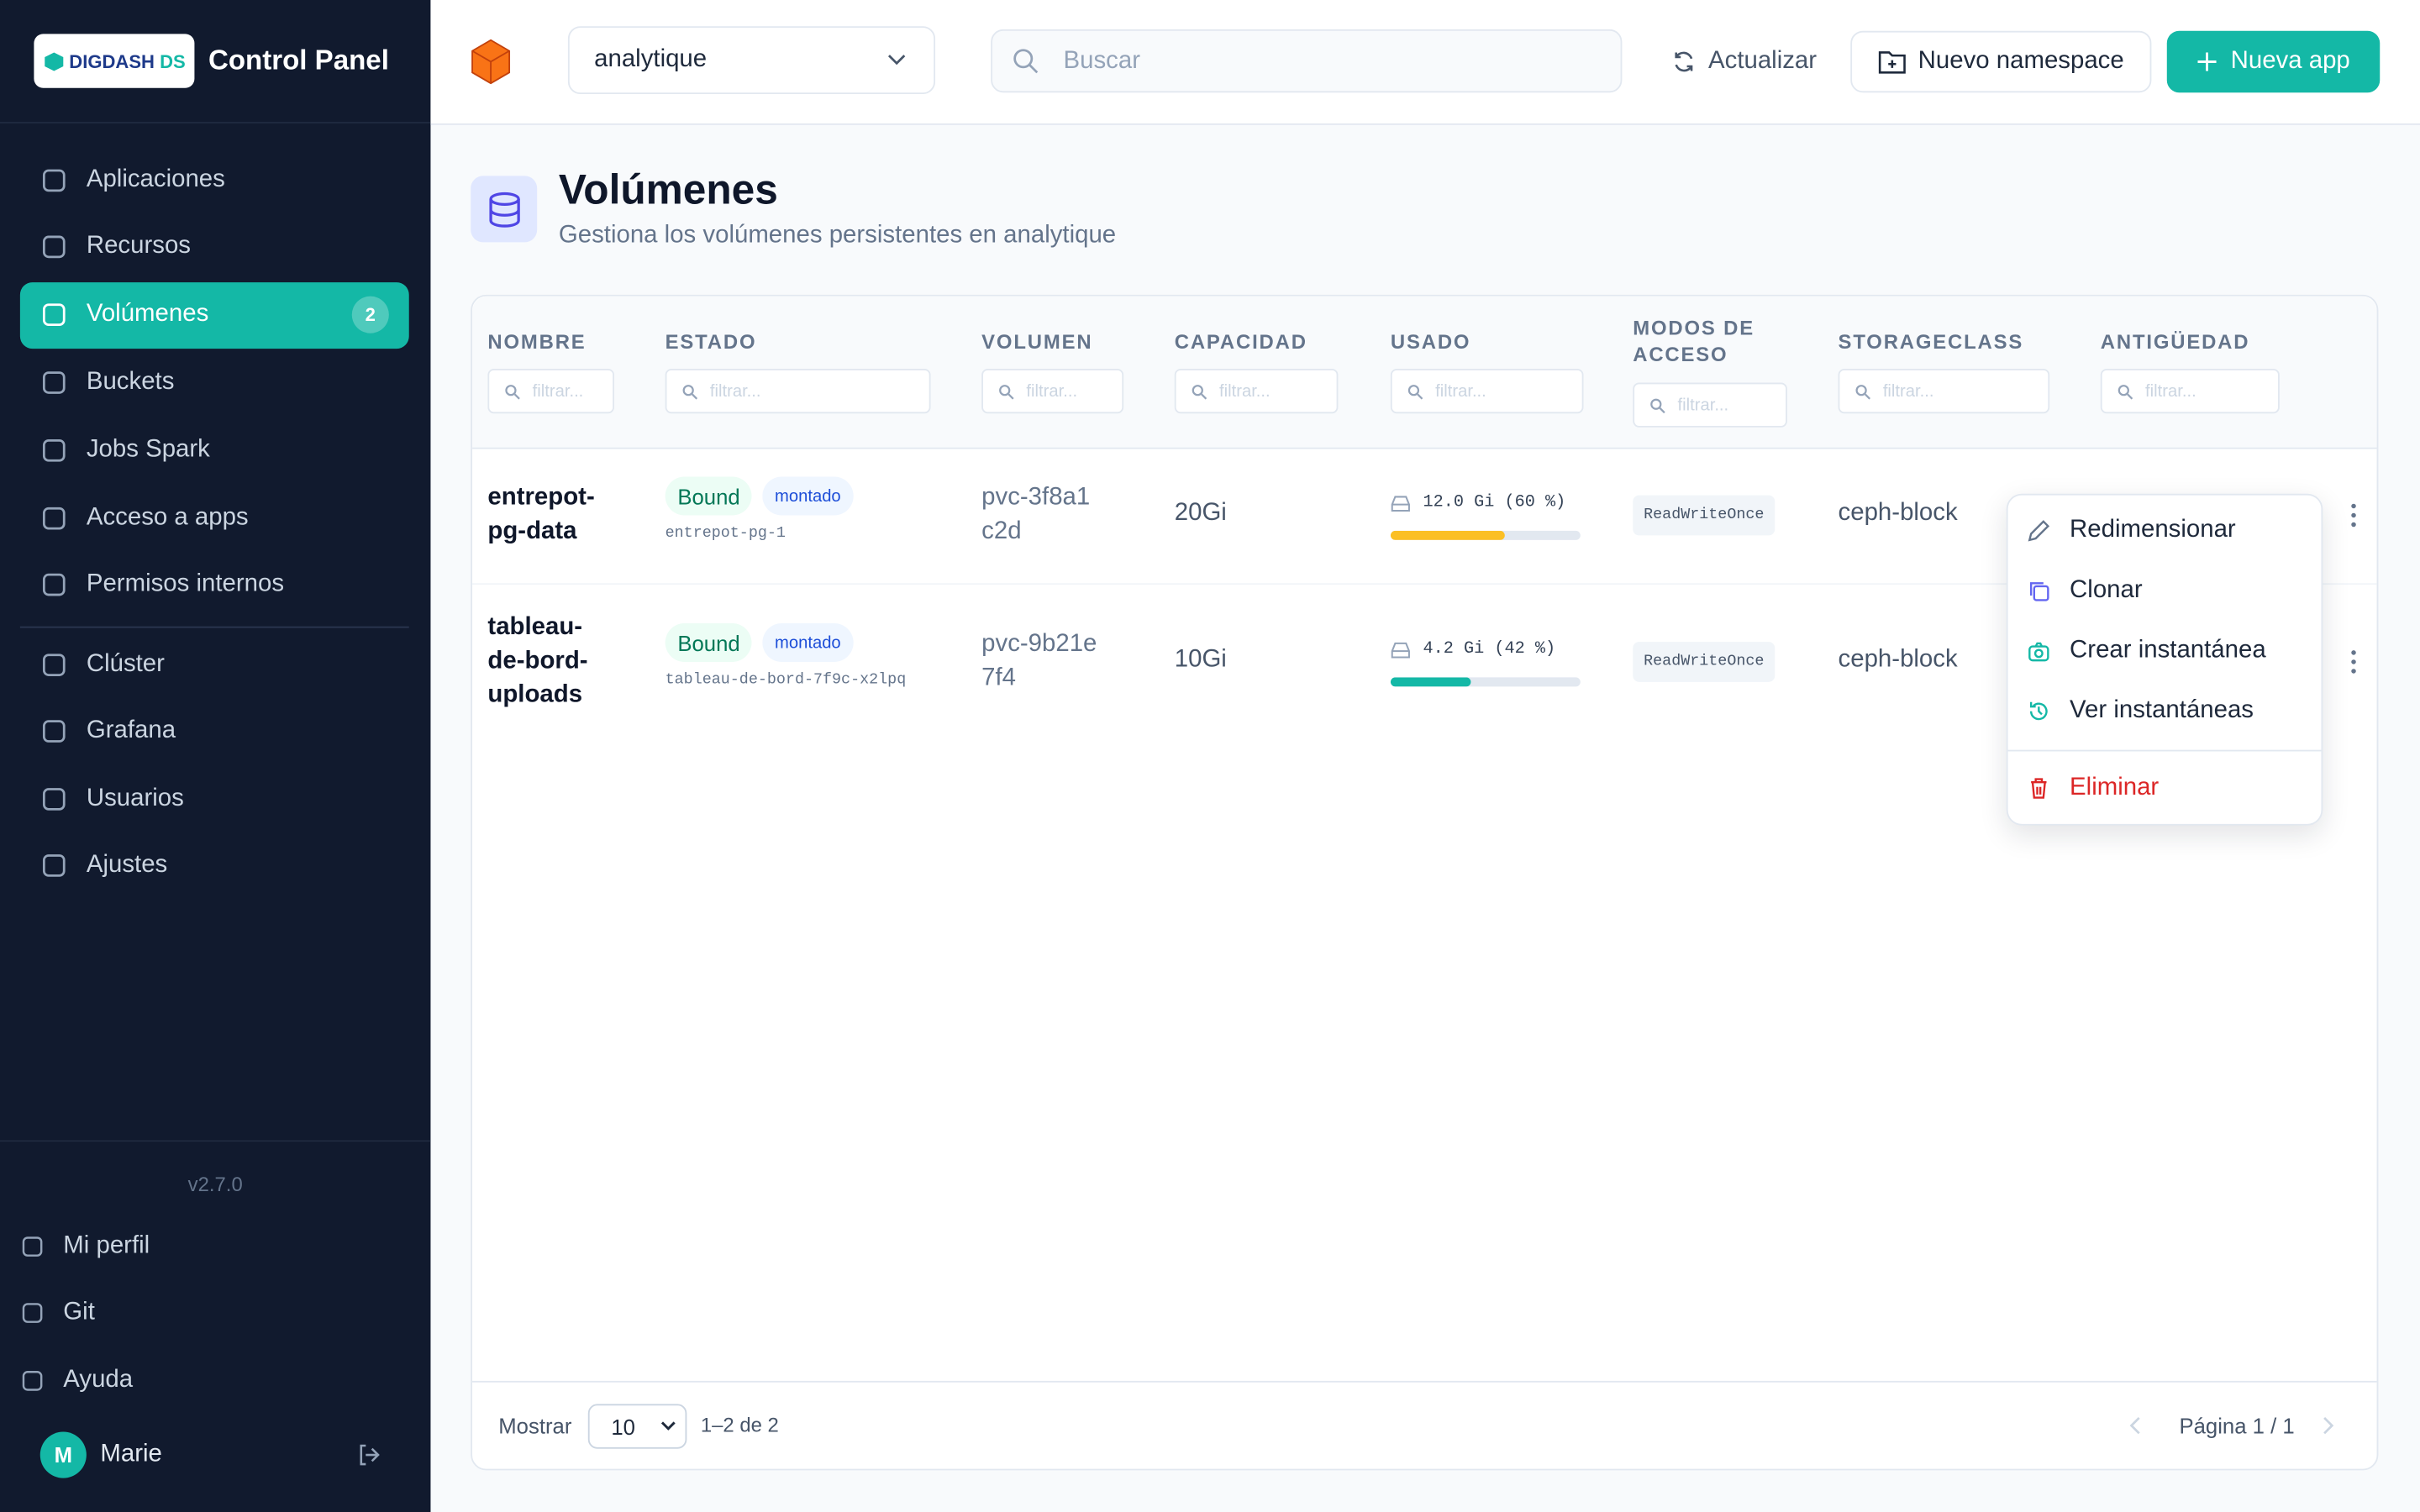 This screenshot has height=1512, width=2420. What do you see at coordinates (214, 247) in the screenshot?
I see `nav-item: Recursos` at bounding box center [214, 247].